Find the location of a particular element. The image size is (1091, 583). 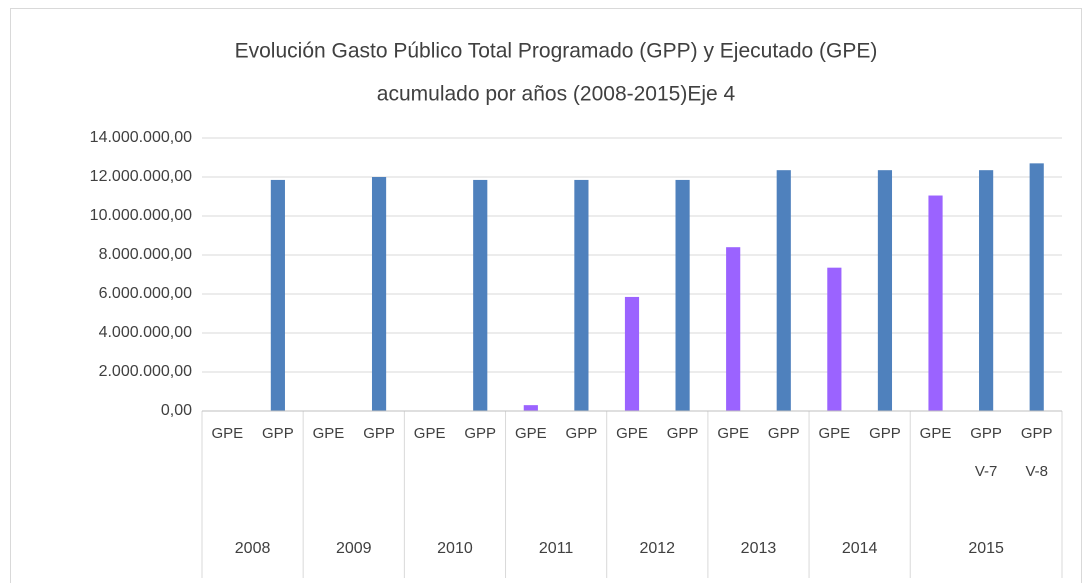

y-tick-label: 12.000.000,00 is located at coordinates (141, 176).